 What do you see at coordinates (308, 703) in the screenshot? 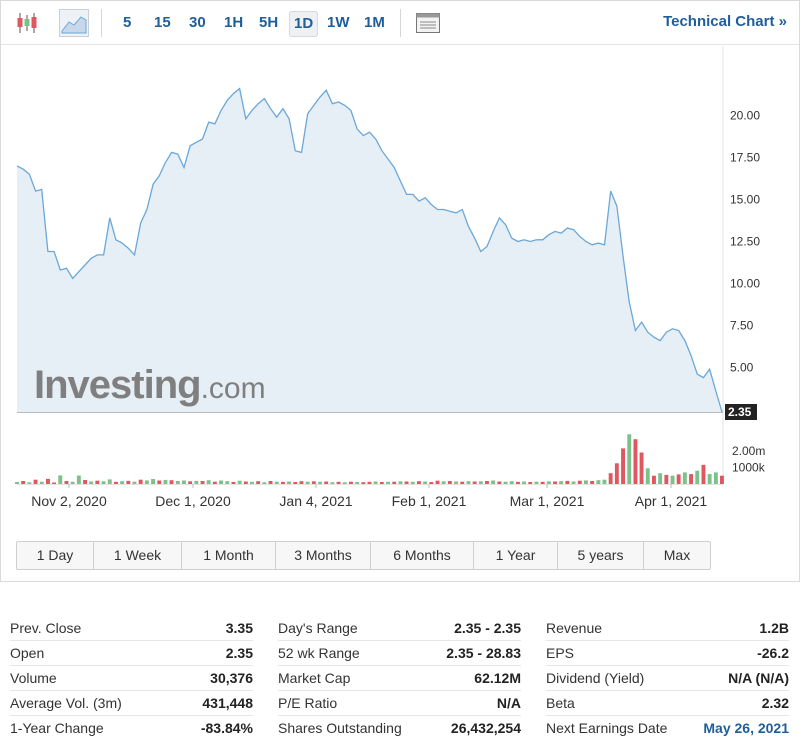
I see `stat-label: P/E Ratio` at bounding box center [308, 703].